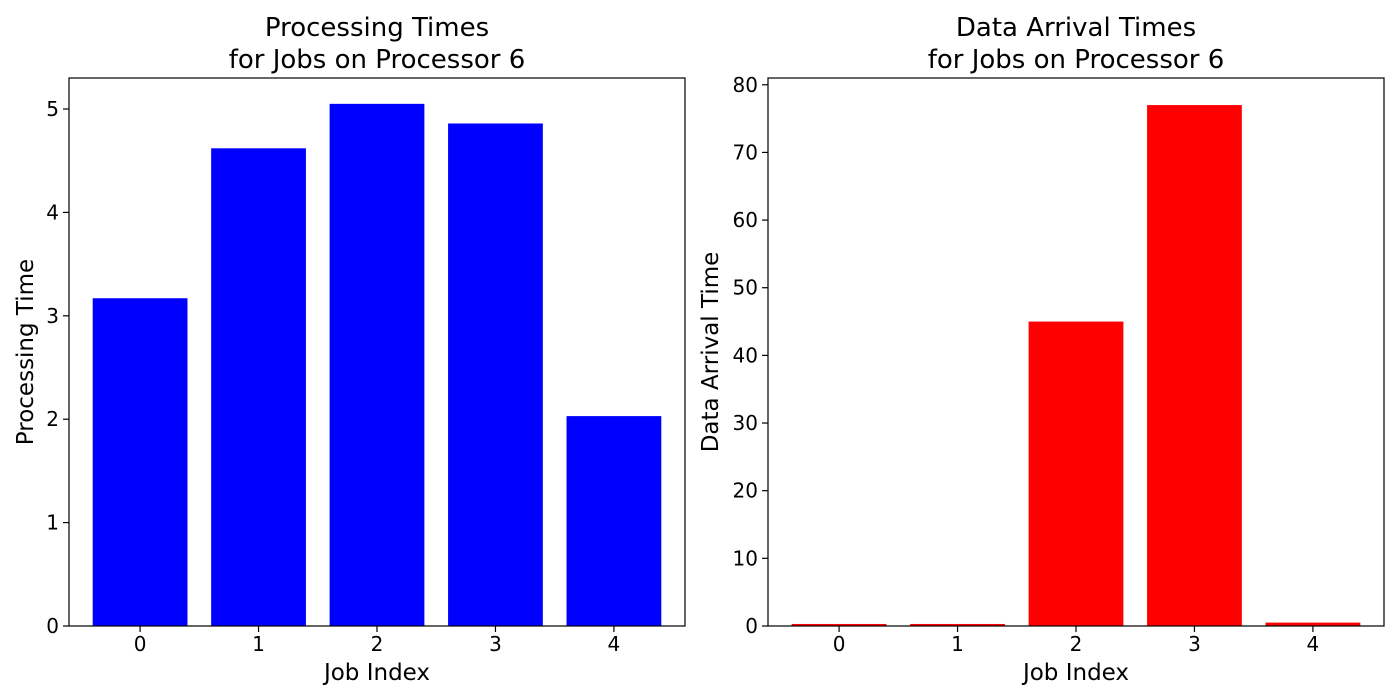 The width and height of the screenshot is (1400, 700). Describe the element at coordinates (377, 28) in the screenshot. I see `chart-title-line-0: Processing Times` at that location.